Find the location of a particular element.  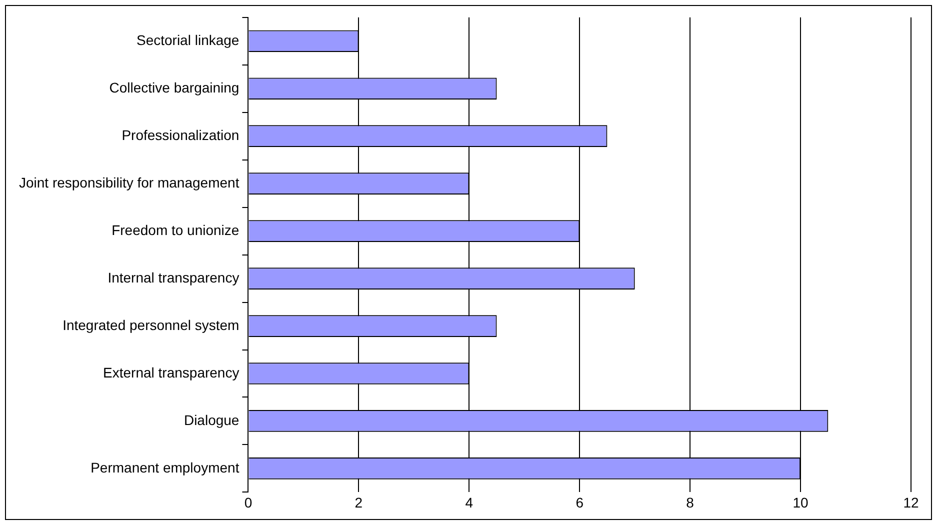

y-tick-label: Sectorial linkage is located at coordinates (188, 40).